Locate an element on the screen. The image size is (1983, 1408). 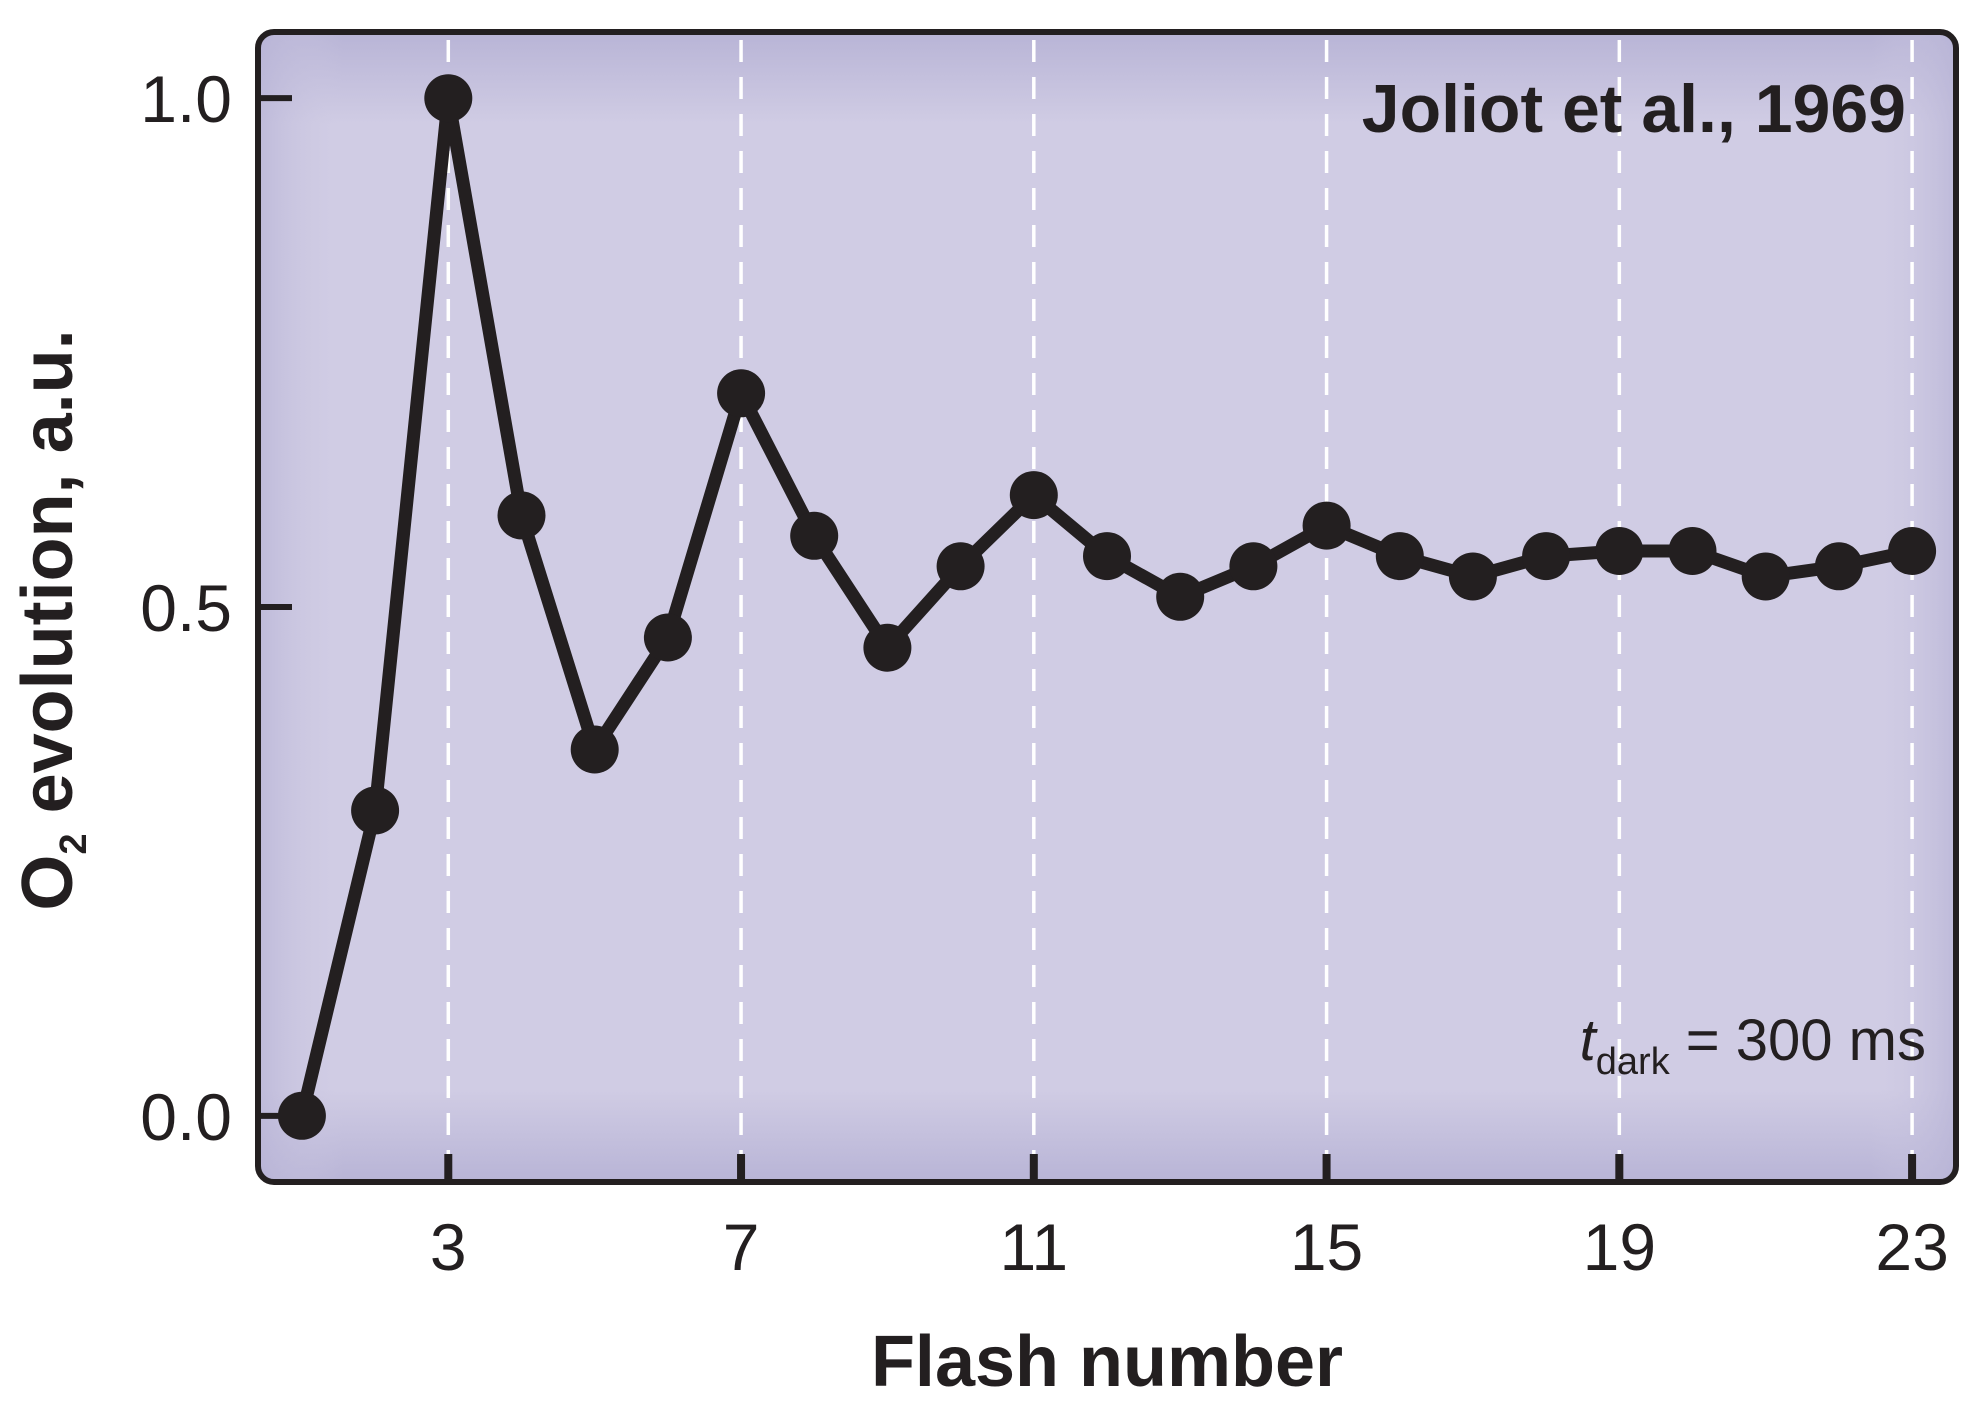
dark-time-value: = 300 ms is located at coordinates (1798, 1040).